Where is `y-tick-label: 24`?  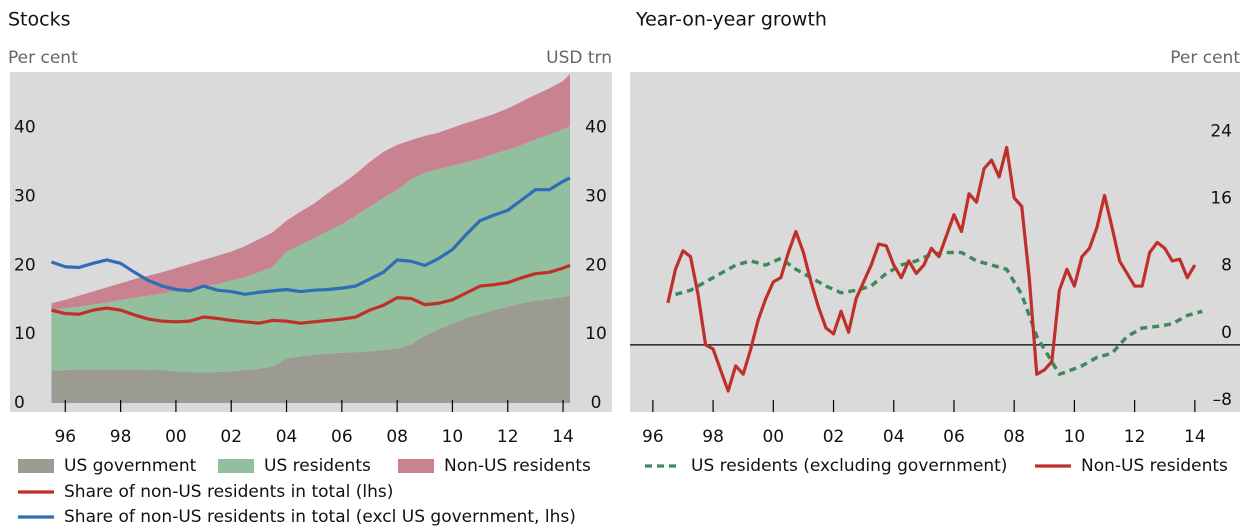 y-tick-label: 24 is located at coordinates (1221, 131).